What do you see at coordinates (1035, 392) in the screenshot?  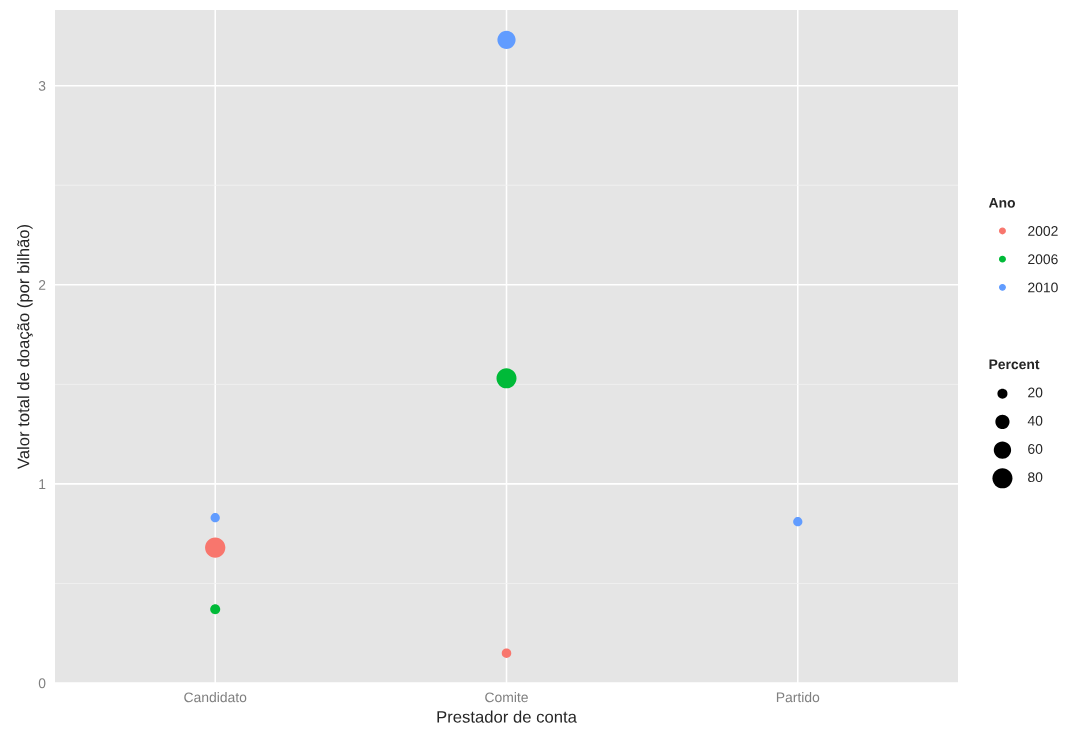 I see `legend-label: 20` at bounding box center [1035, 392].